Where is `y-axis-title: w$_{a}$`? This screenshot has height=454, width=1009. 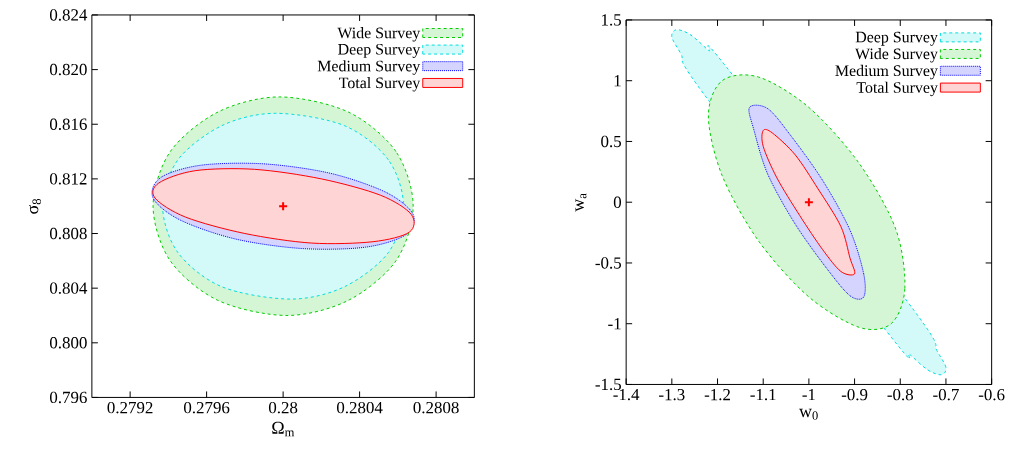
y-axis-title: w$_{a}$ is located at coordinates (581, 202).